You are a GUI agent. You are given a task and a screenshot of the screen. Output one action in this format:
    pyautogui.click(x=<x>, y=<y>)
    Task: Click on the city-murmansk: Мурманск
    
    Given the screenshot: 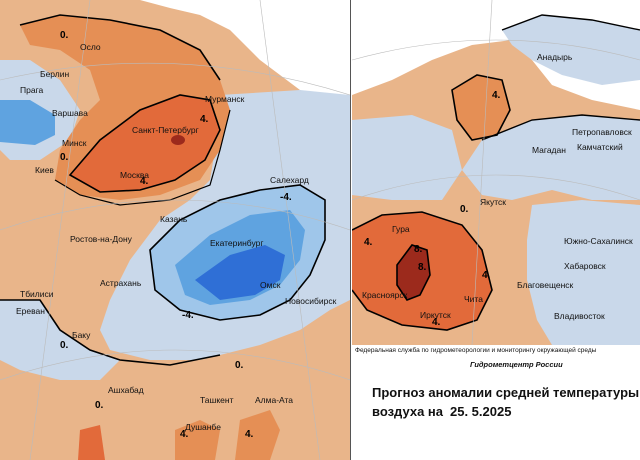 What is the action you would take?
    pyautogui.click(x=225, y=99)
    